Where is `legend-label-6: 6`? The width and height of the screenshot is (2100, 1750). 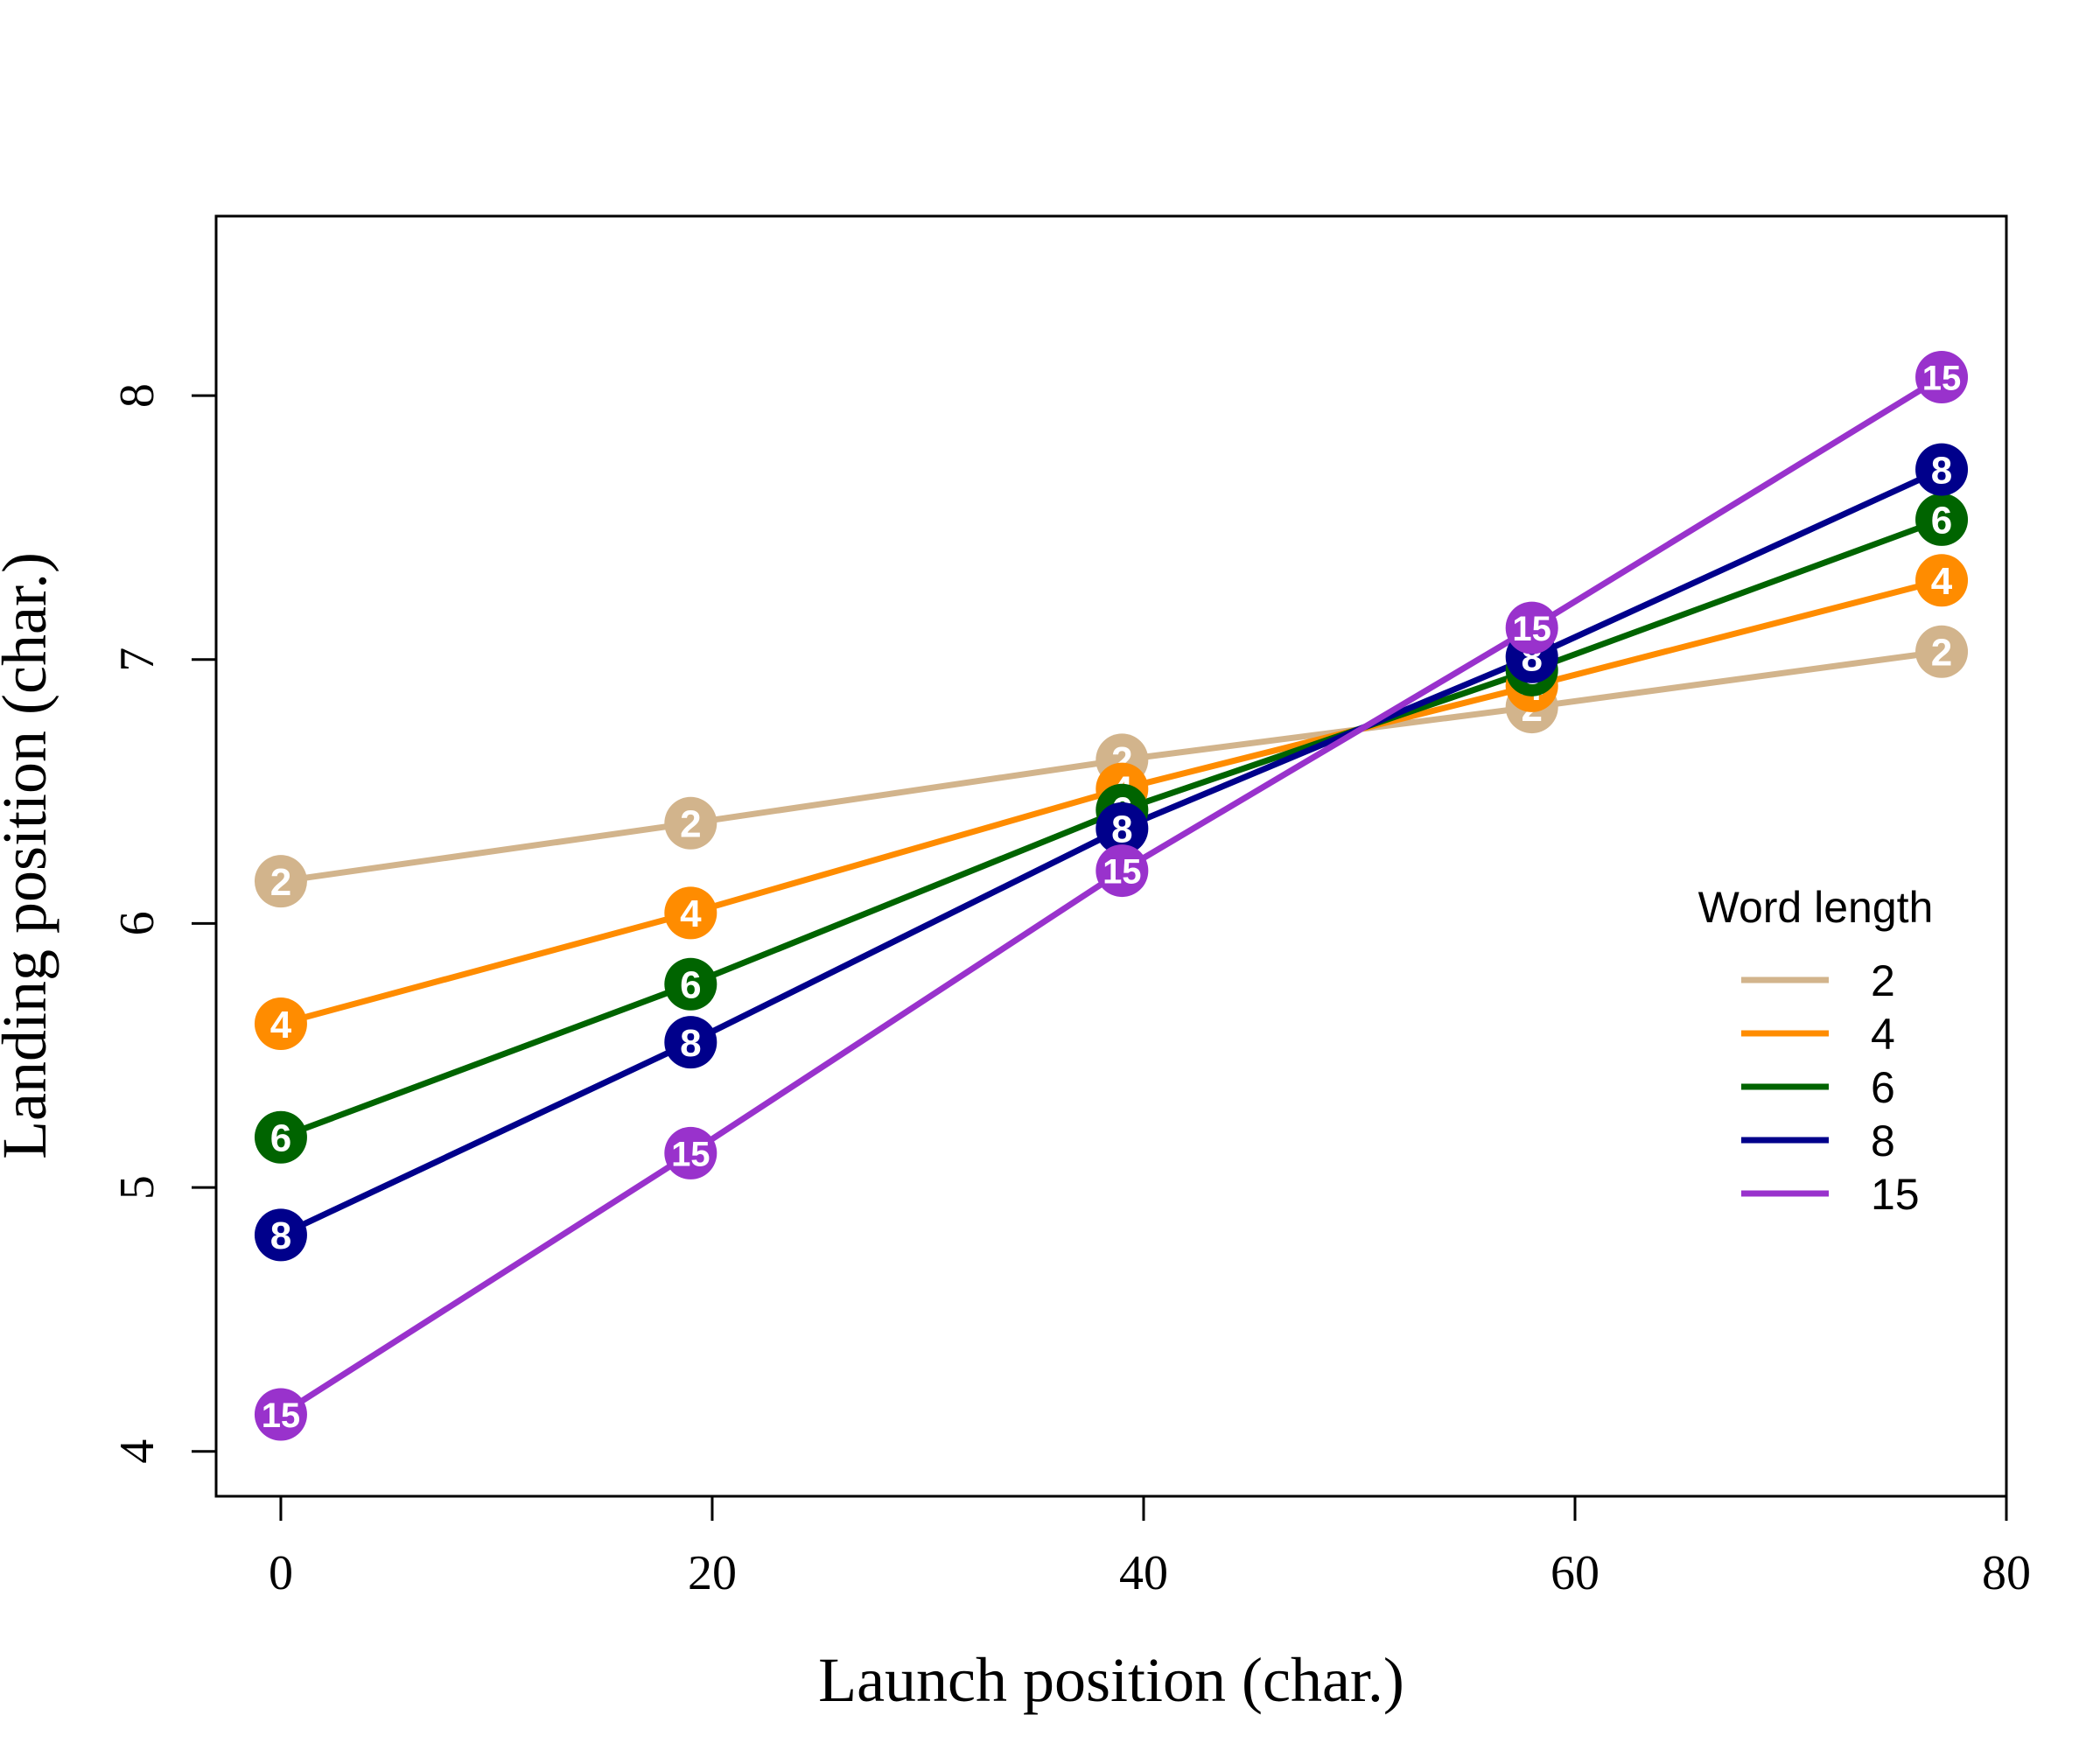
legend-label-6: 6 is located at coordinates (1883, 1087).